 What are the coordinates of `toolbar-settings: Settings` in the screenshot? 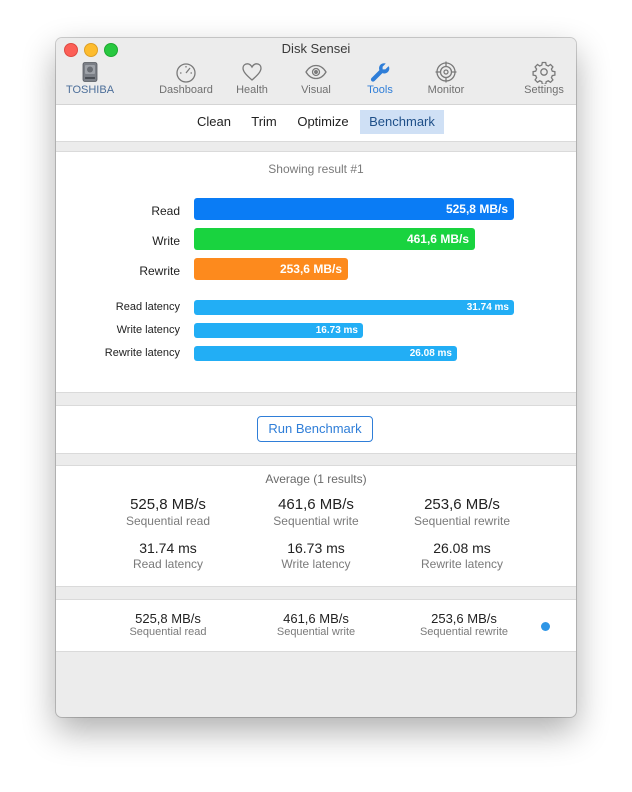 It's located at (544, 81).